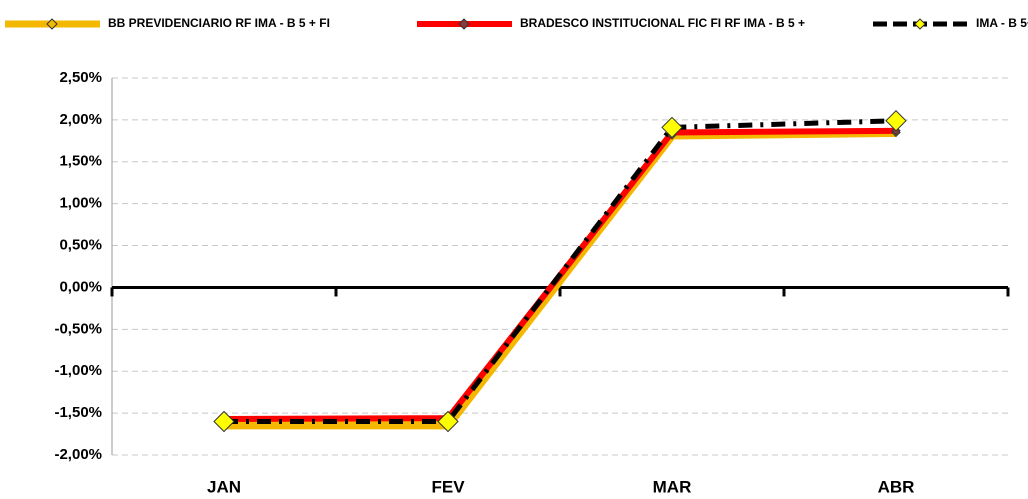 The height and width of the screenshot is (499, 1028). What do you see at coordinates (224, 486) in the screenshot?
I see `x-tick-label: JAN` at bounding box center [224, 486].